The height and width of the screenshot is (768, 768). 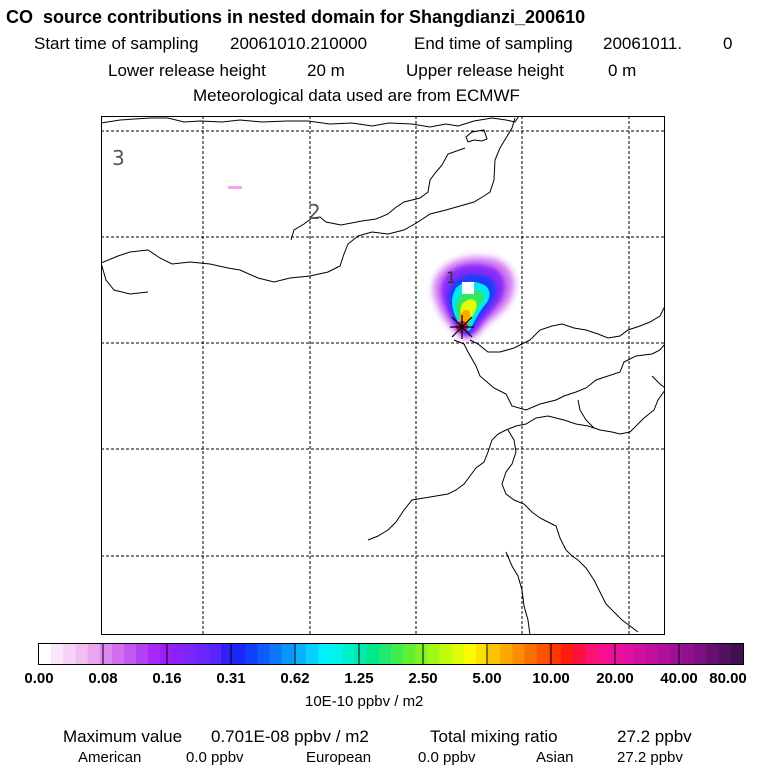 I want to click on total-mixing-value: 27.2 ppbv, so click(x=654, y=736).